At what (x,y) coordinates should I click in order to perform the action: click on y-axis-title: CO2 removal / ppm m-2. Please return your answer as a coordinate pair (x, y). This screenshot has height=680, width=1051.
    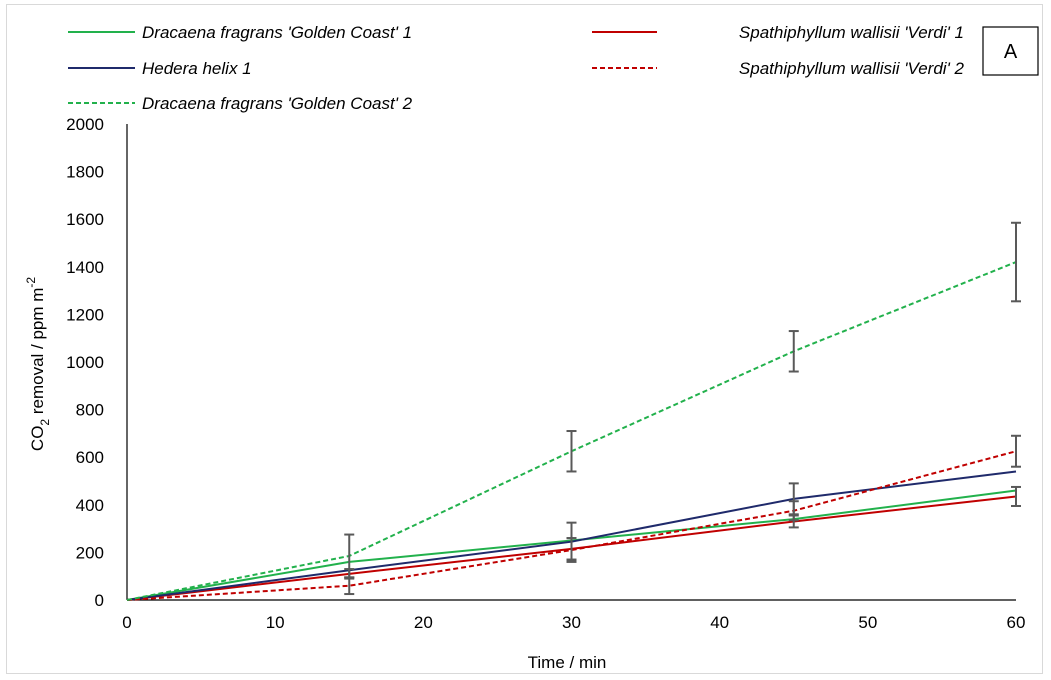
    Looking at the image, I should click on (38, 364).